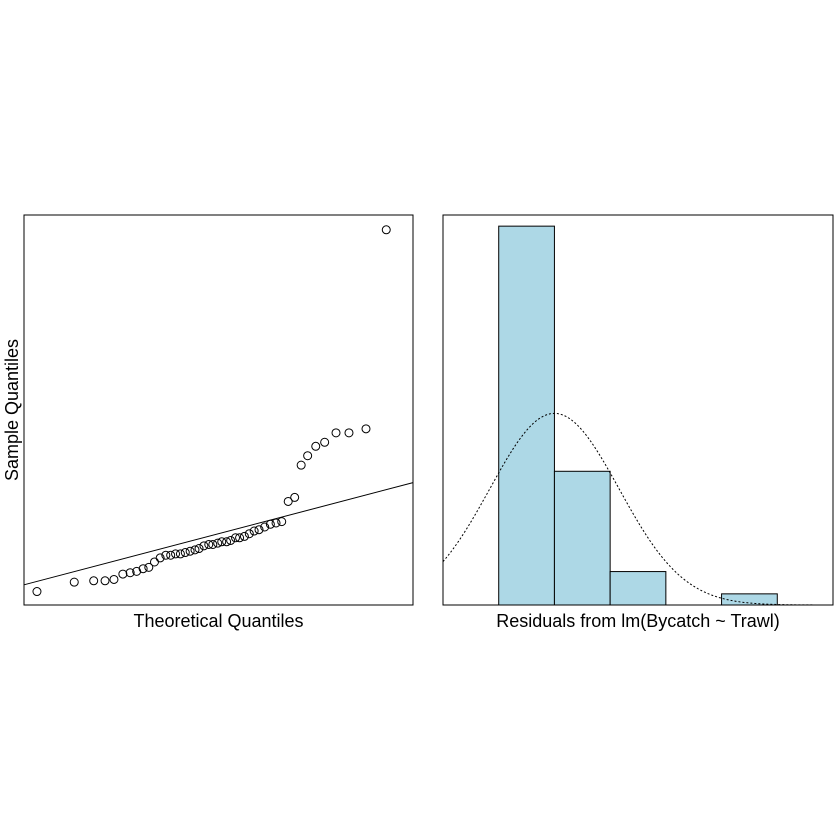  Describe the element at coordinates (218, 534) in the screenshot. I see `qq-reference-line` at that location.